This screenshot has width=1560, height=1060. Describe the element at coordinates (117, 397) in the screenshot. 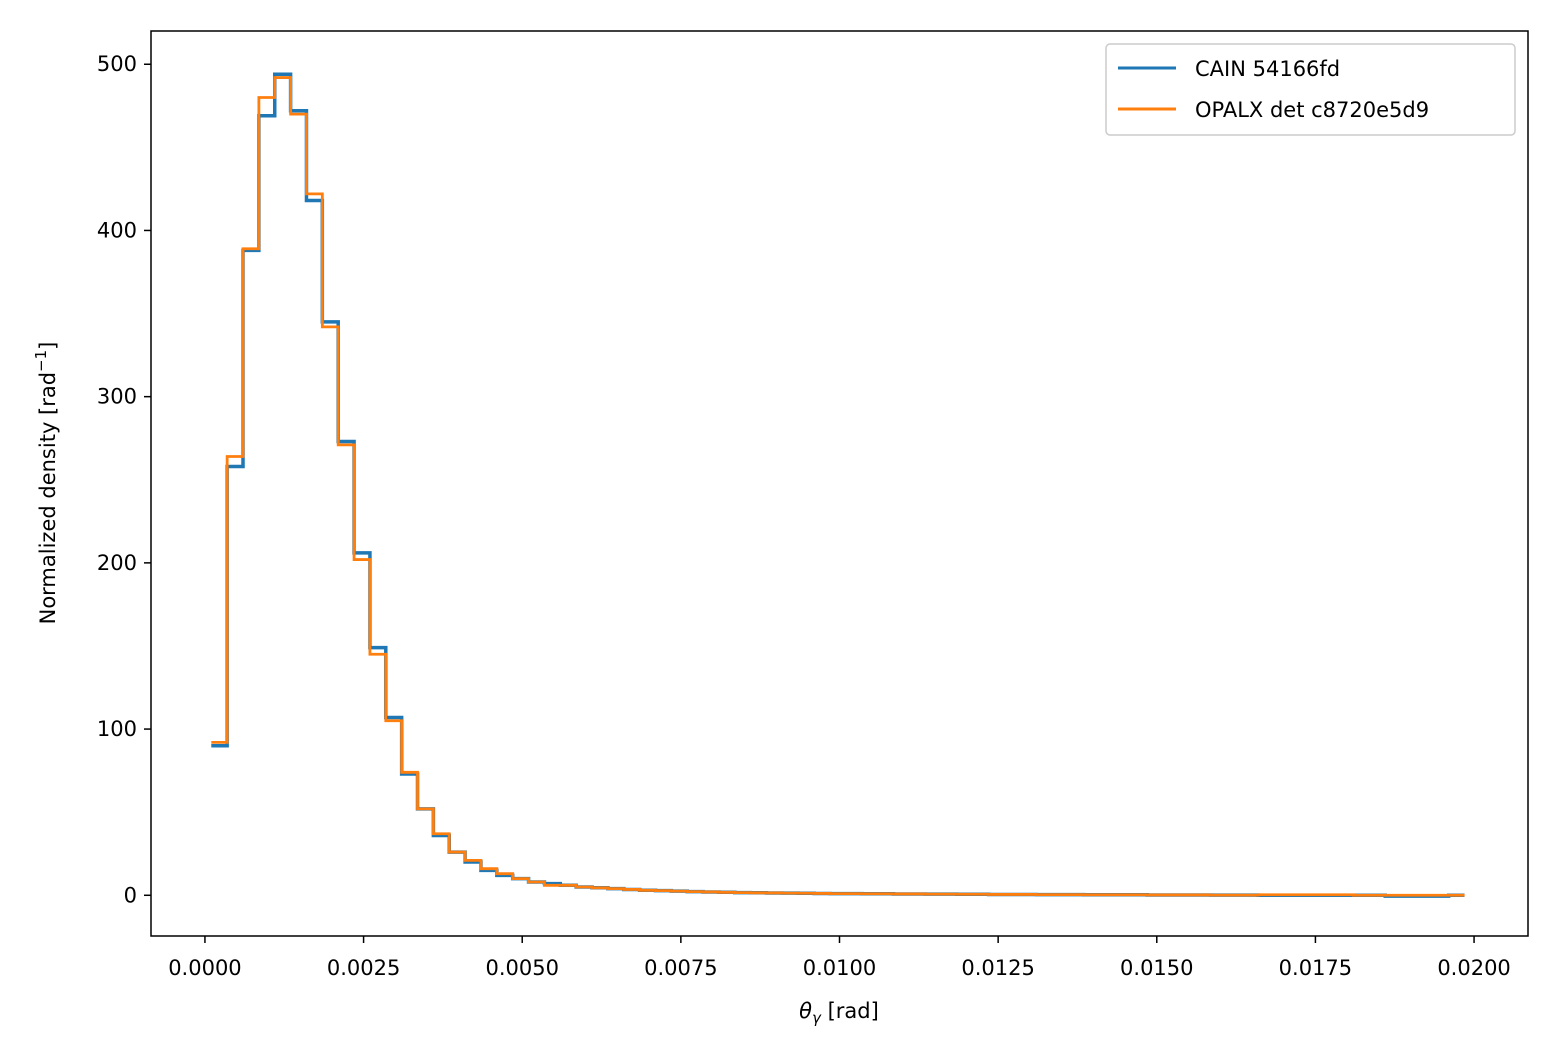

I see `y-tick-label: 300` at that location.